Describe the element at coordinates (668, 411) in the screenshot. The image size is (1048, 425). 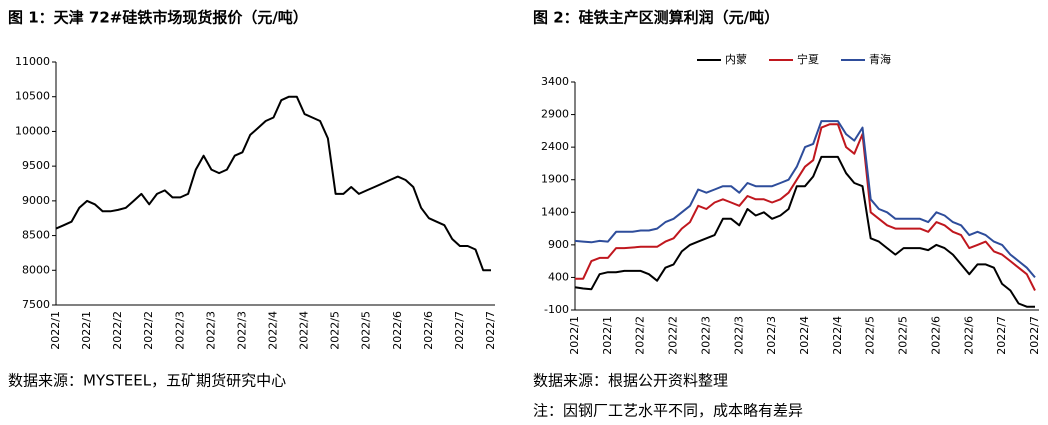
I see `note: 注：因钢厂工艺水平不同，成本略有差异` at that location.